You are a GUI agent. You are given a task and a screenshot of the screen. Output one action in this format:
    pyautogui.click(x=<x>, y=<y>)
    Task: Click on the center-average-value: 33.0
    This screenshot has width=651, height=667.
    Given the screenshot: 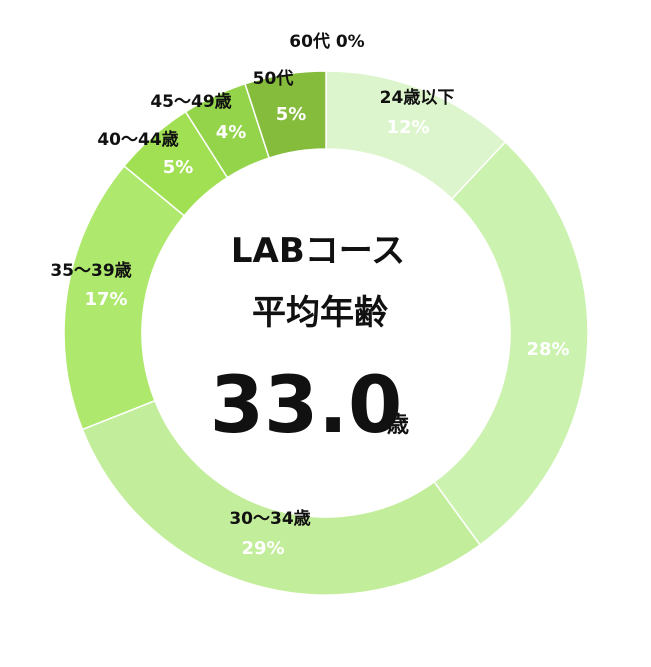 What is the action you would take?
    pyautogui.click(x=306, y=406)
    